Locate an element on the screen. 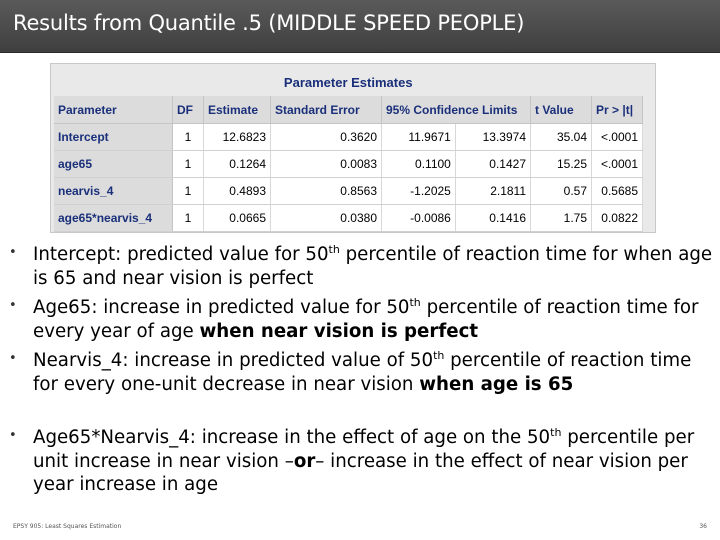 This screenshot has height=540, width=720. stderr-cell: 0.0380 is located at coordinates (326, 218).